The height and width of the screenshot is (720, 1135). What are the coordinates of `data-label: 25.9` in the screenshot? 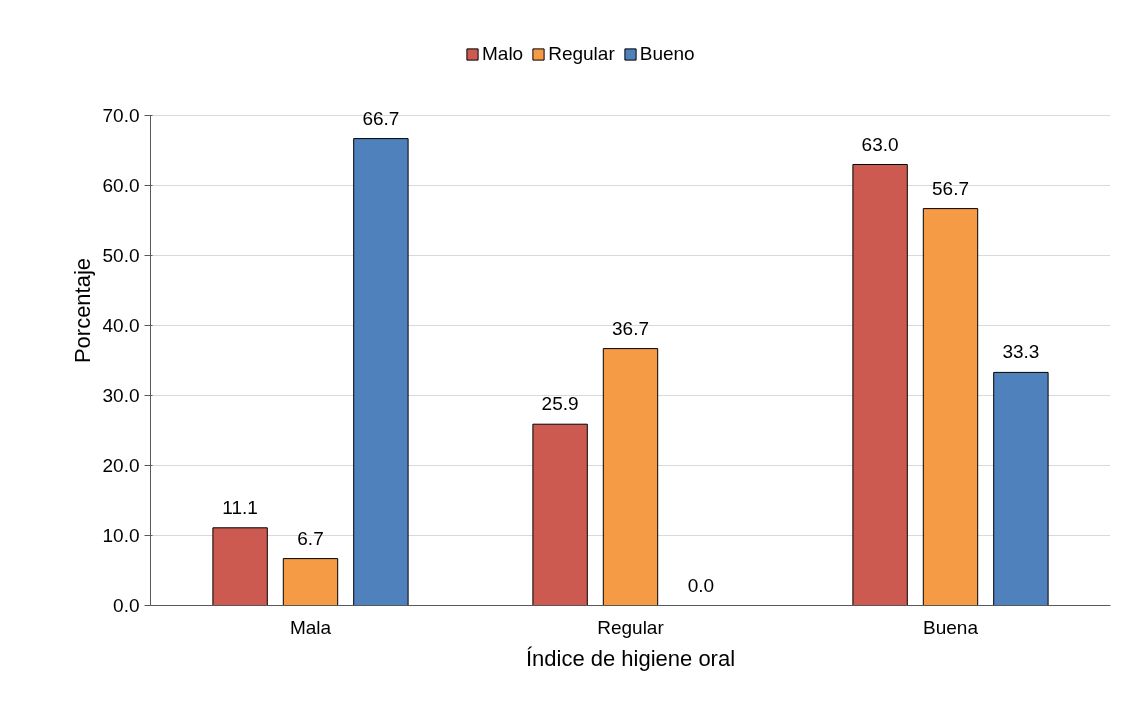 It's located at (560, 404).